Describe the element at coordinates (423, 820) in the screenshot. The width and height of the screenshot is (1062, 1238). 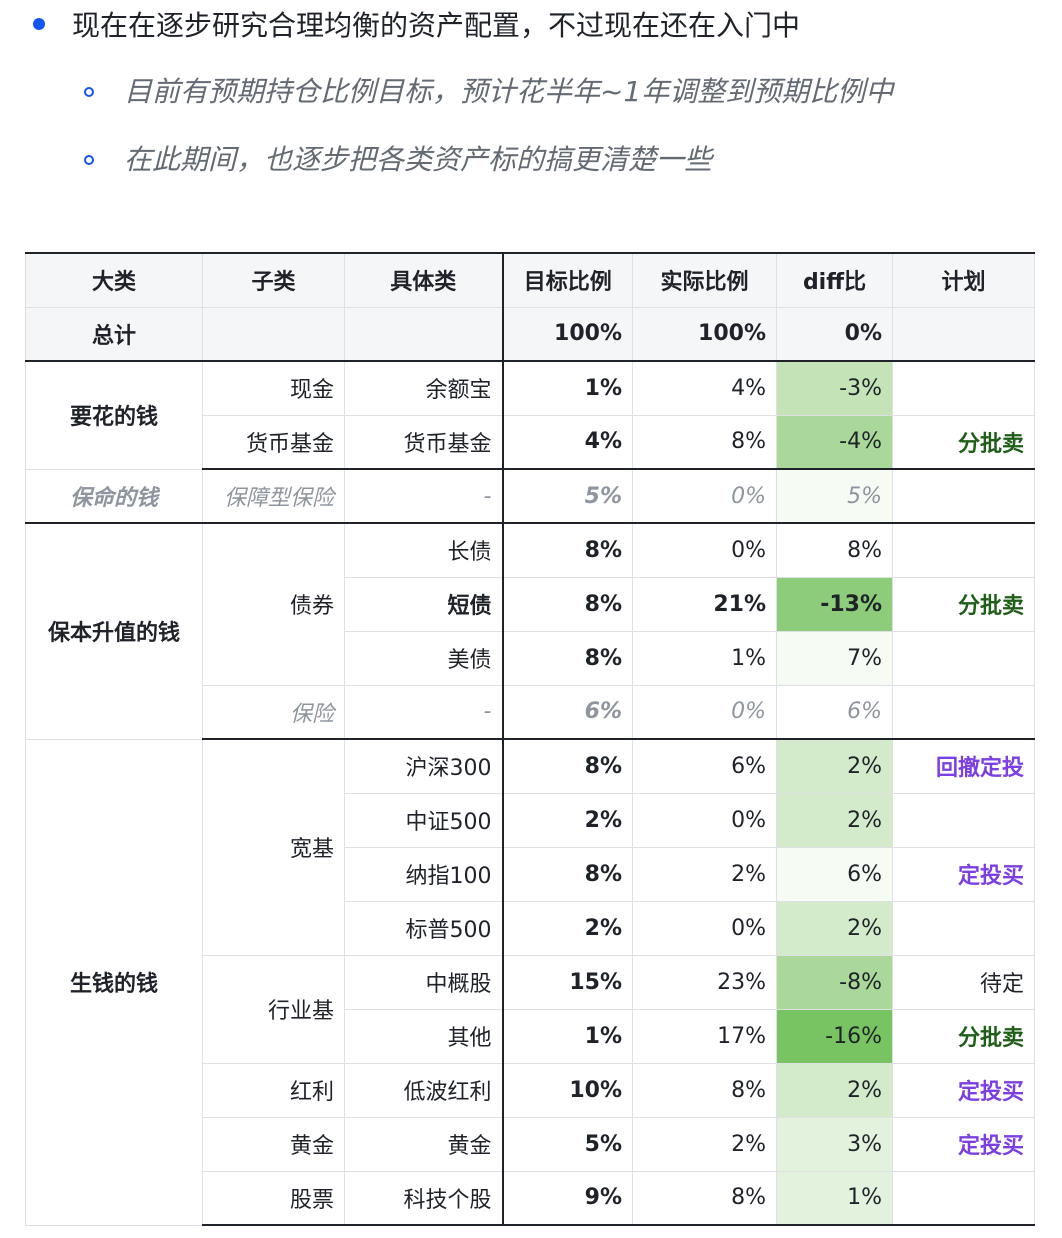
I see `specific-cell: 中证500` at that location.